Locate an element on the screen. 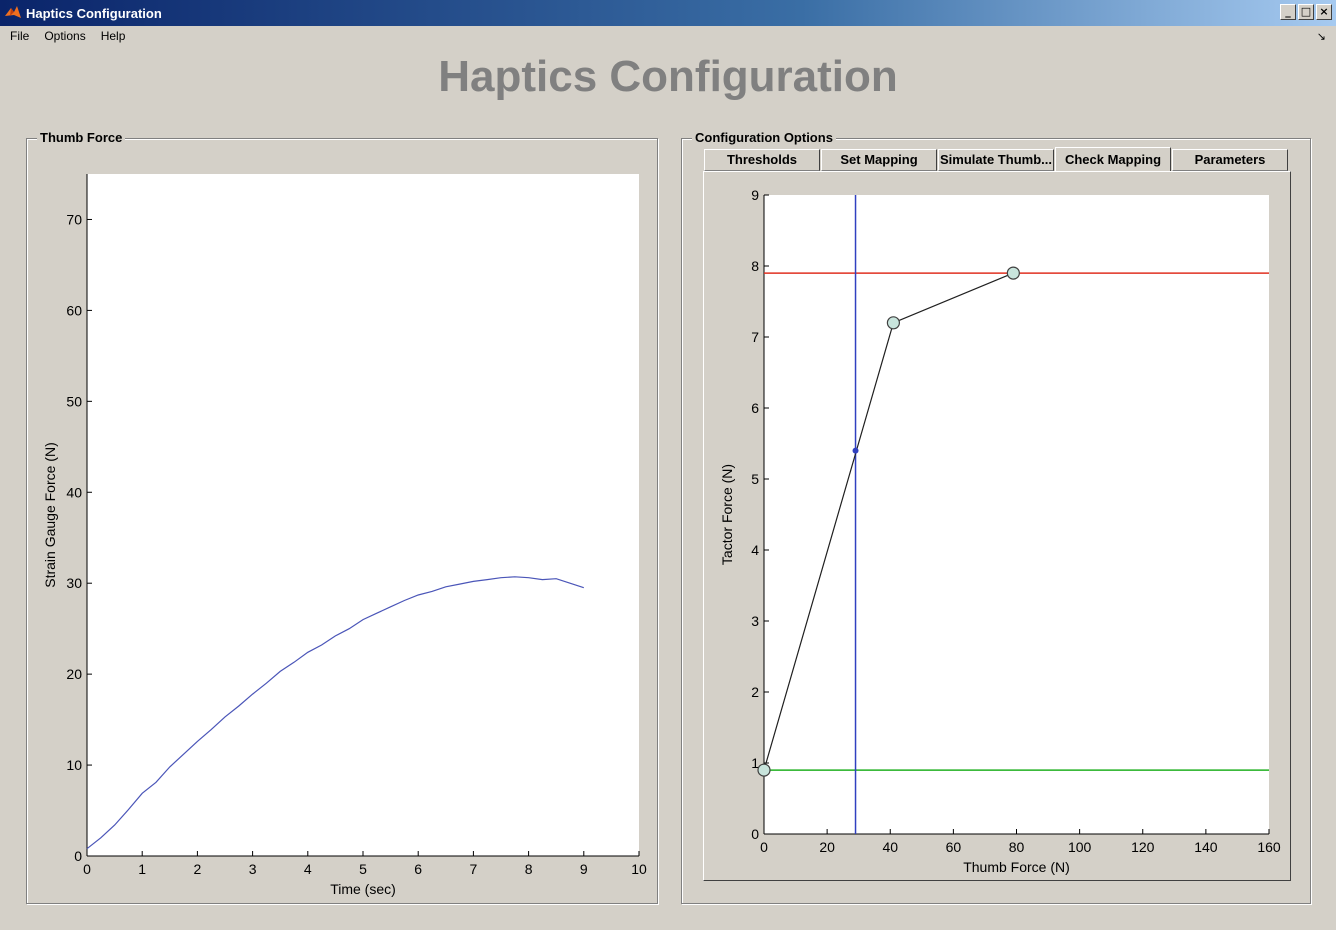 The height and width of the screenshot is (930, 1336). y-tick-label: 70 is located at coordinates (74, 219).